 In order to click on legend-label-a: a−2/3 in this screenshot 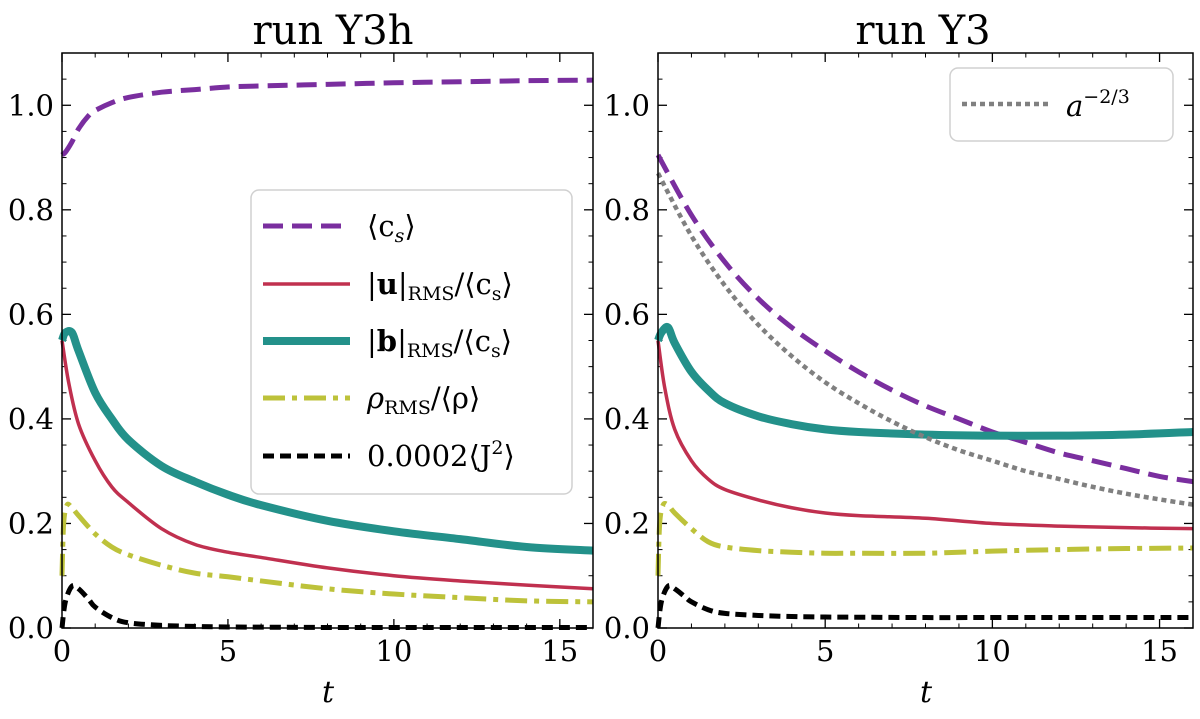, I will do `click(1098, 104)`.